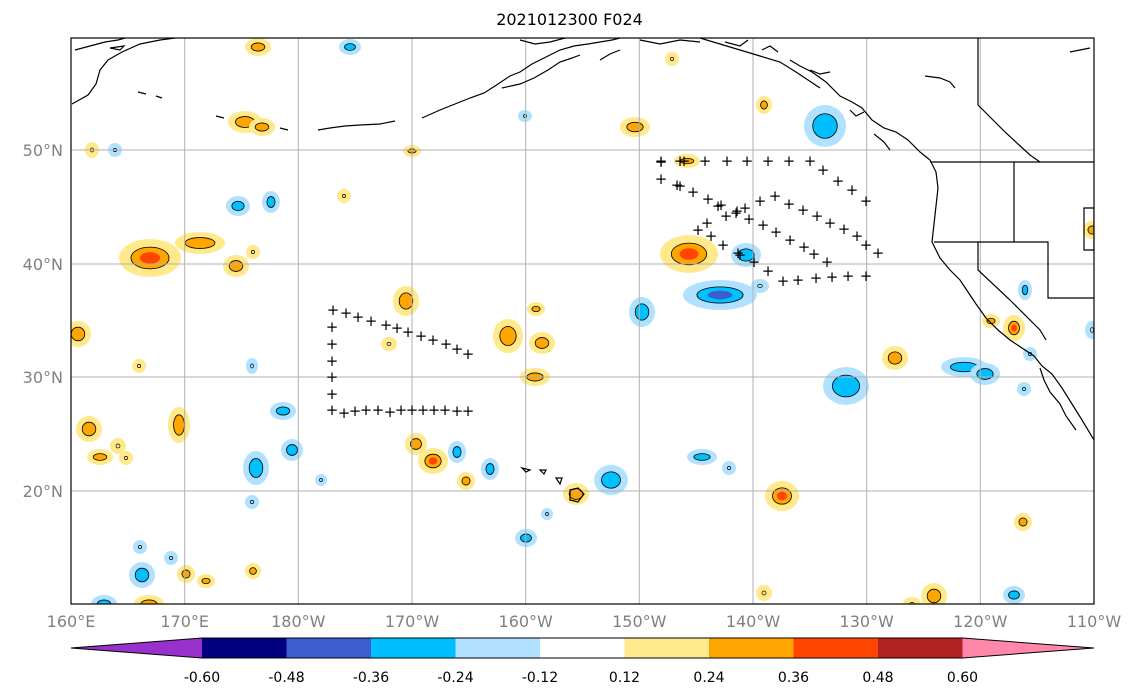 Image resolution: width=1139 pixels, height=698 pixels. Describe the element at coordinates (71, 621) in the screenshot. I see `x-tick-label: 160°E` at that location.